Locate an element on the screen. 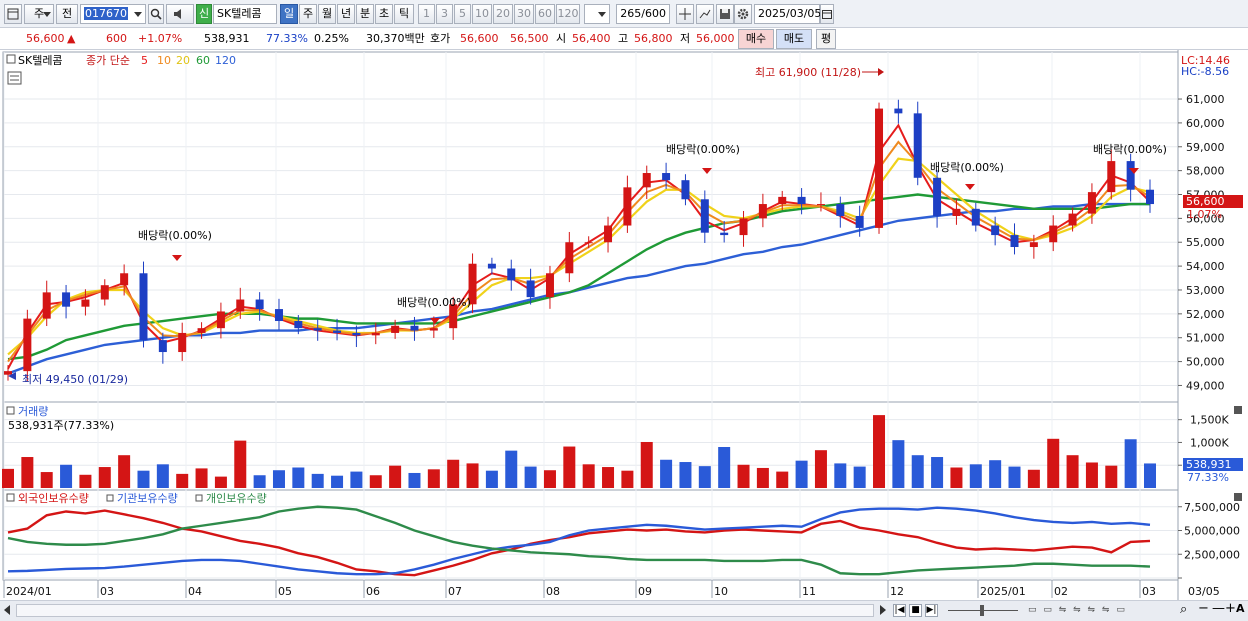  grid-toggle-icon is located at coordinates (14, 78).